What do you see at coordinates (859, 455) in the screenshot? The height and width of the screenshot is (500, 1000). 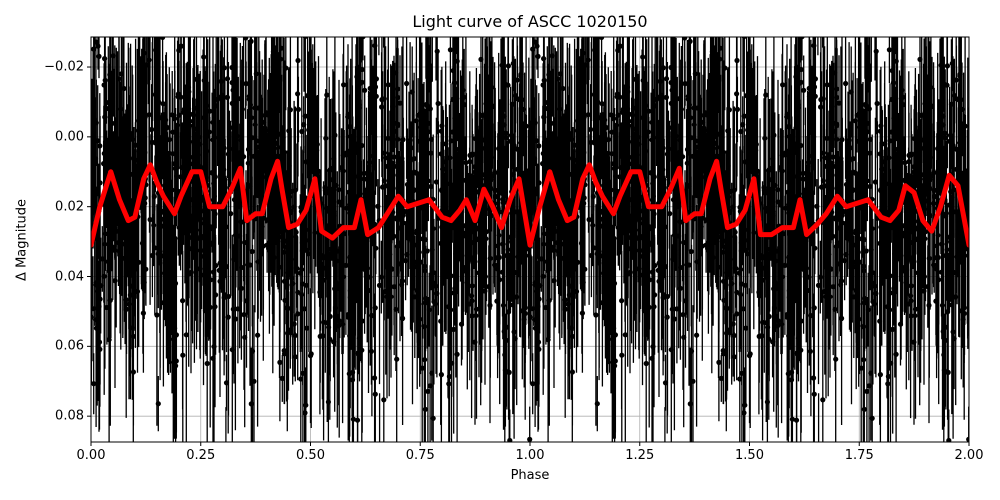 I see `x-tick-label: 1.75` at bounding box center [859, 455].